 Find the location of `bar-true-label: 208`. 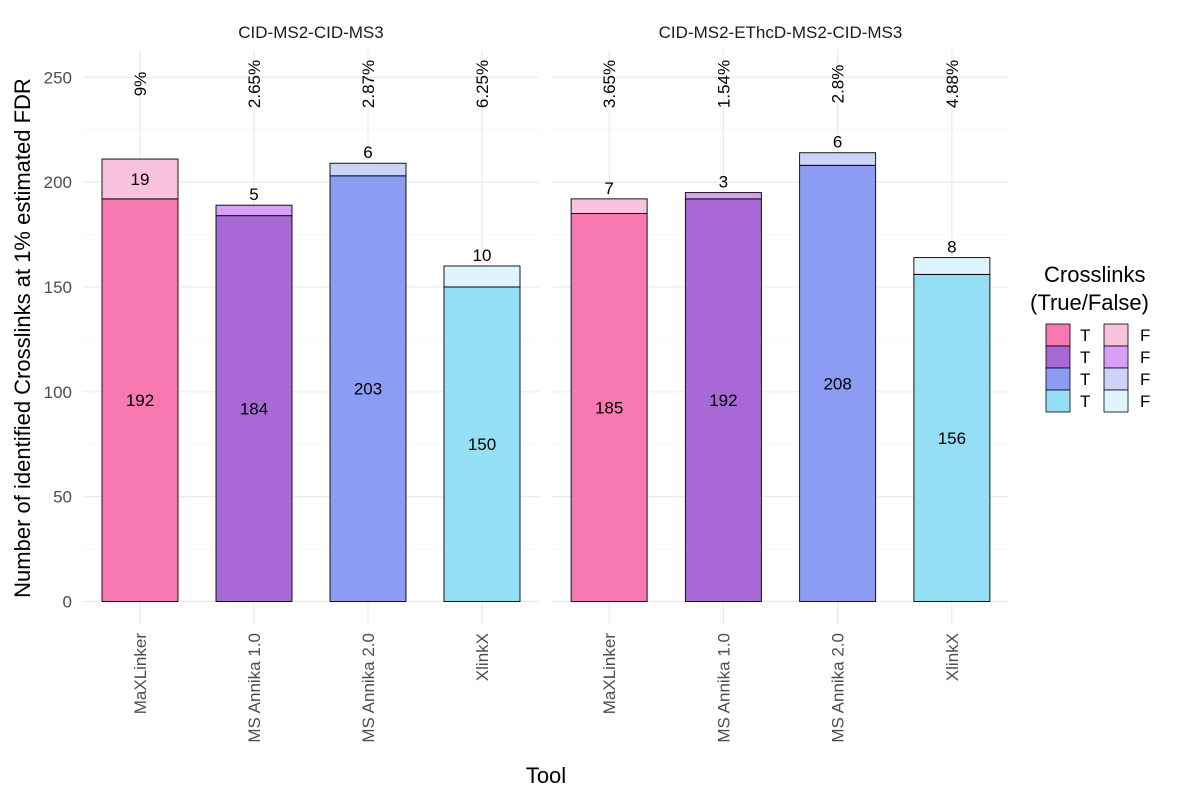

bar-true-label: 208 is located at coordinates (837, 383).